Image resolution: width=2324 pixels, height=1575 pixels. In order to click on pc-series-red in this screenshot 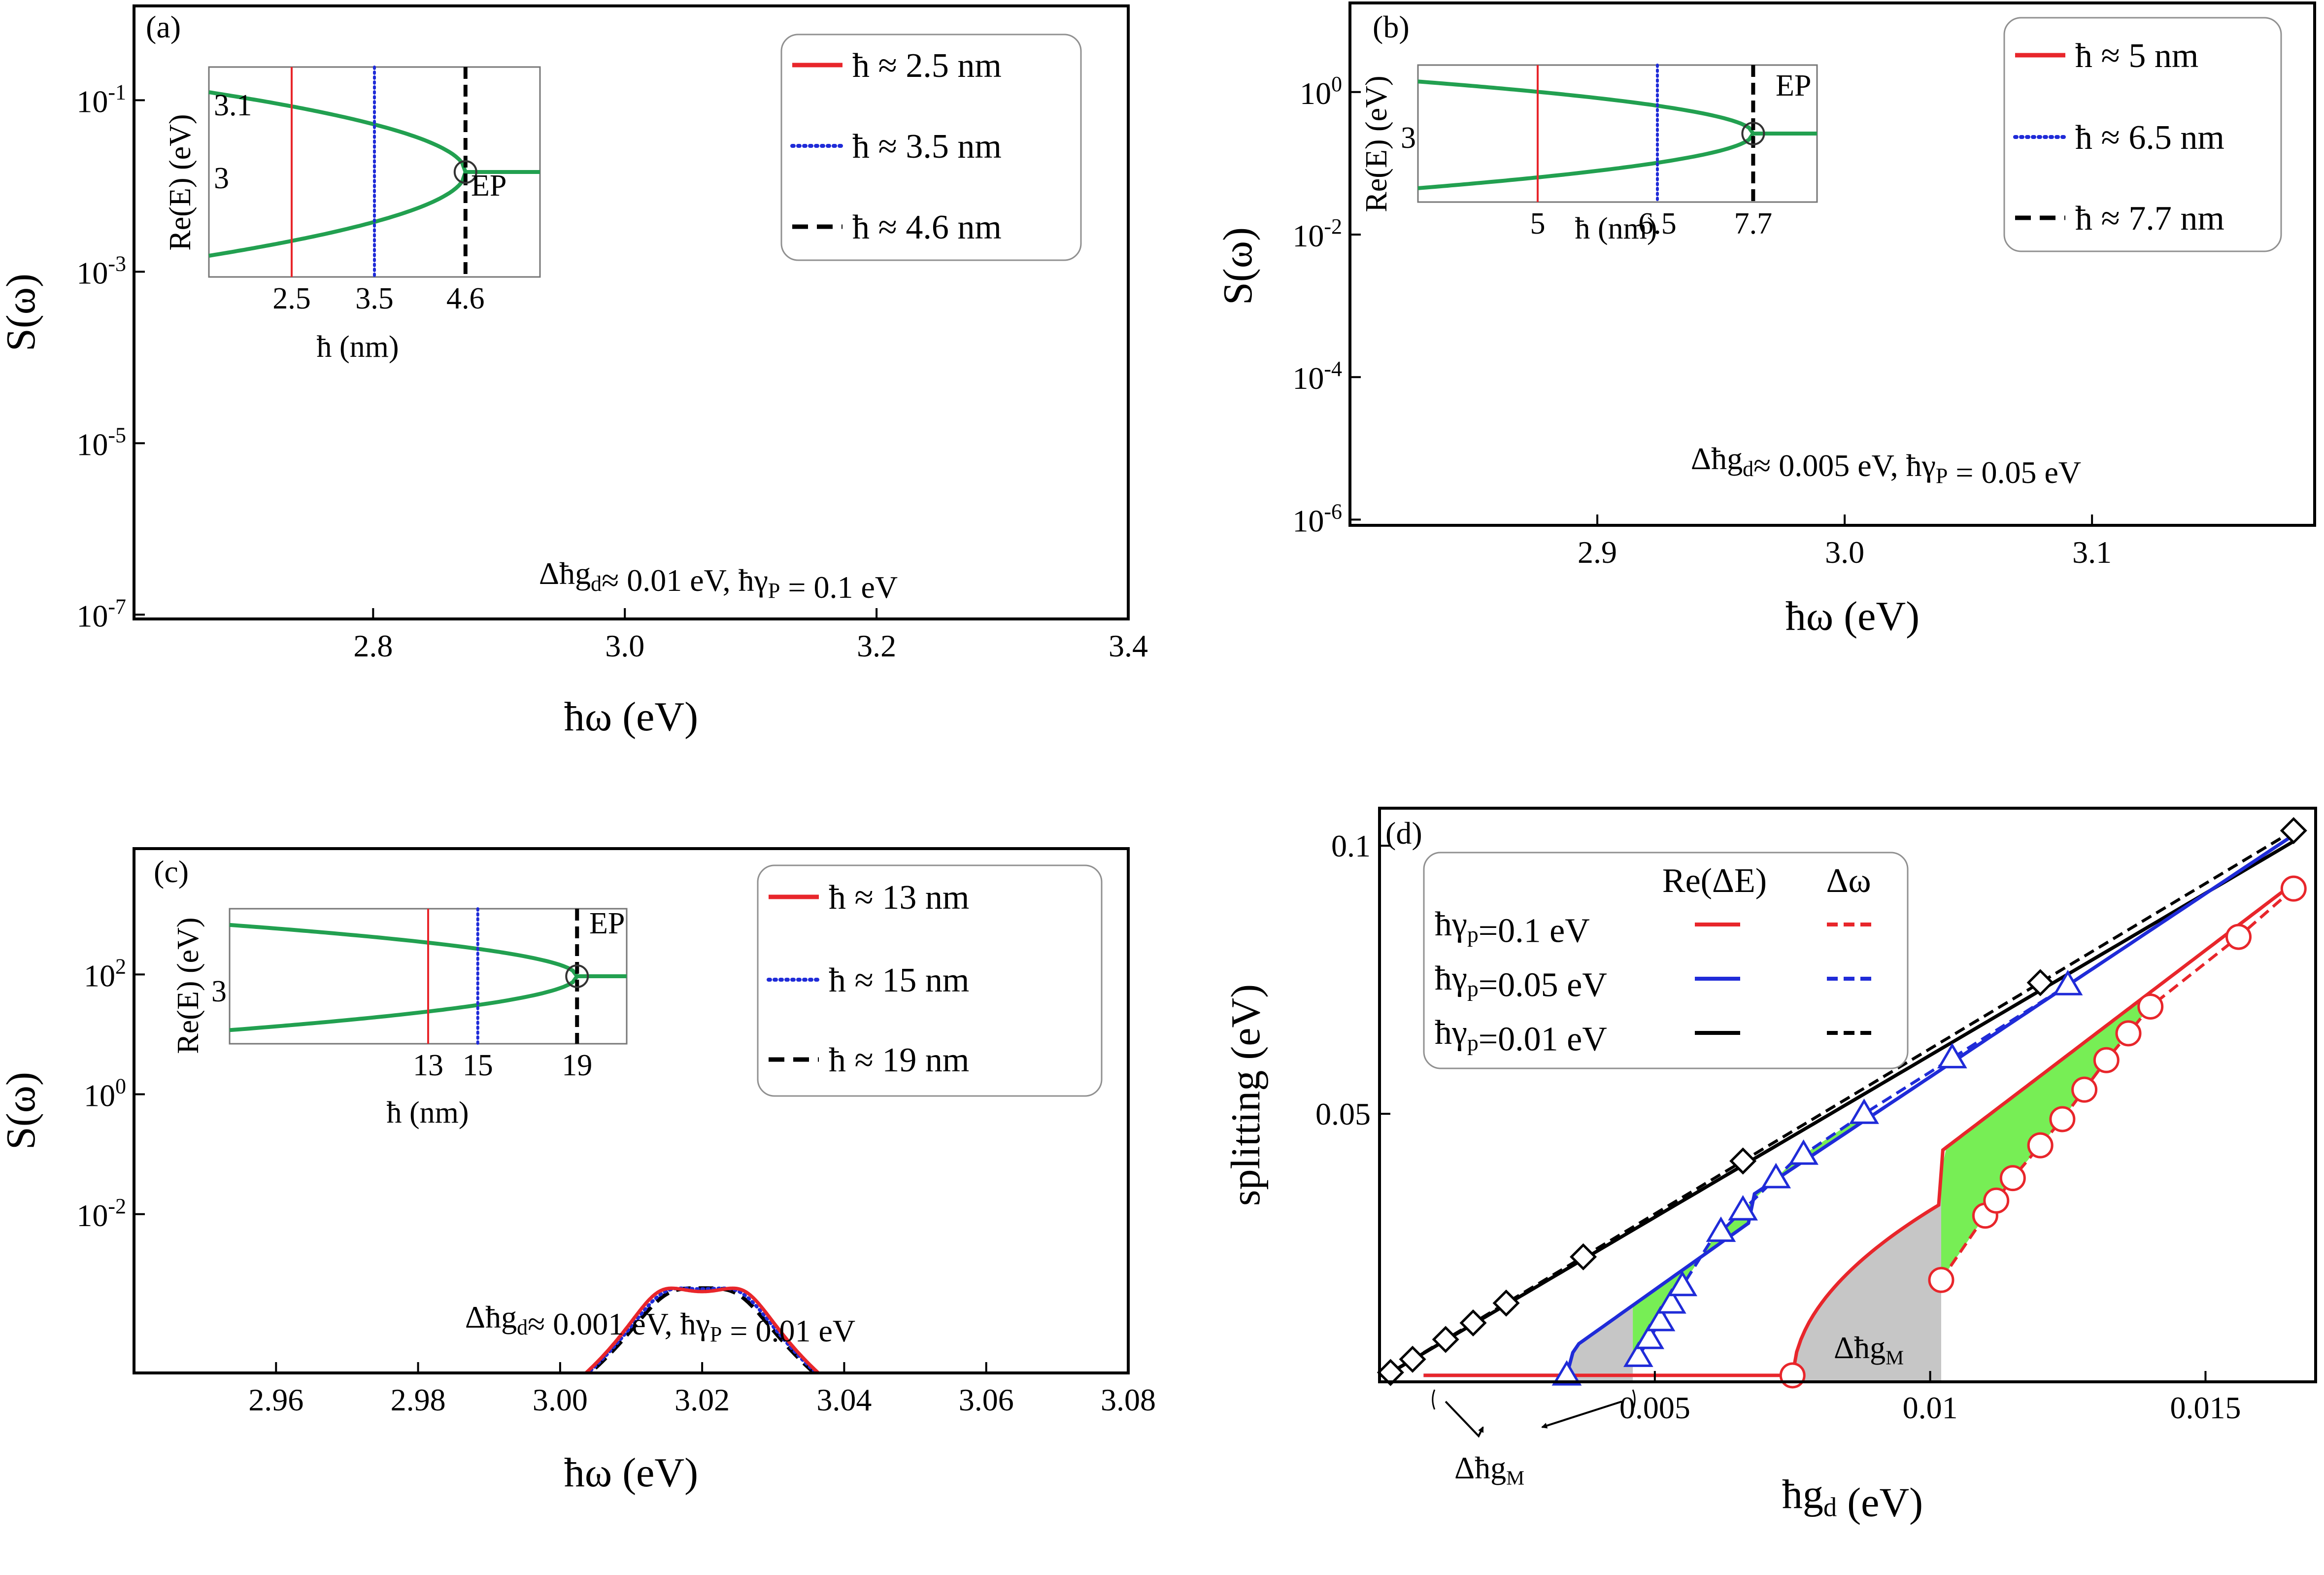, I will do `click(702, 1329)`.